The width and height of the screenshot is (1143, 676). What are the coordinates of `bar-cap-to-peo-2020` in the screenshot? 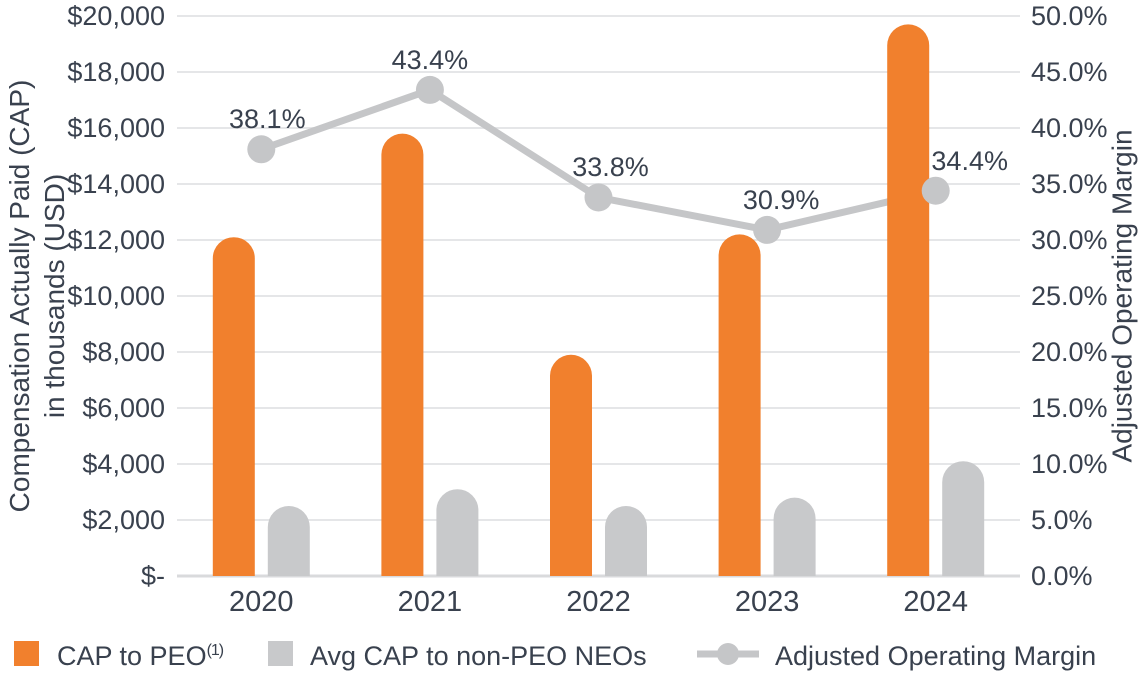 It's located at (233, 406).